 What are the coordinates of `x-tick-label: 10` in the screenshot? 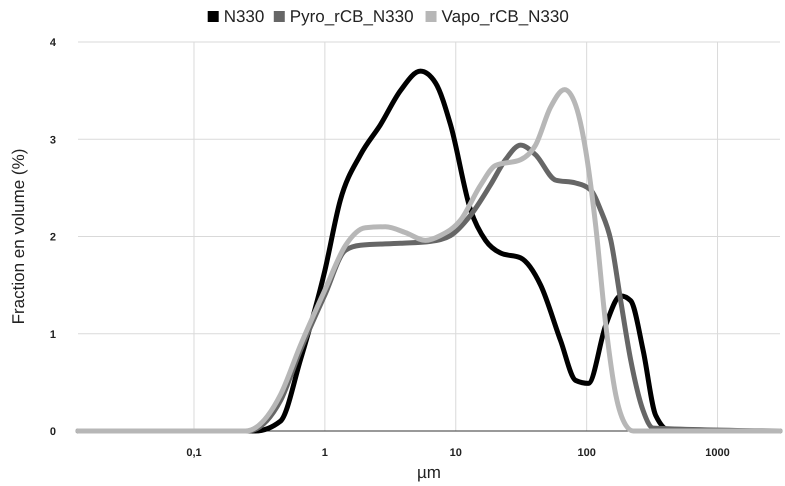 It's located at (456, 453).